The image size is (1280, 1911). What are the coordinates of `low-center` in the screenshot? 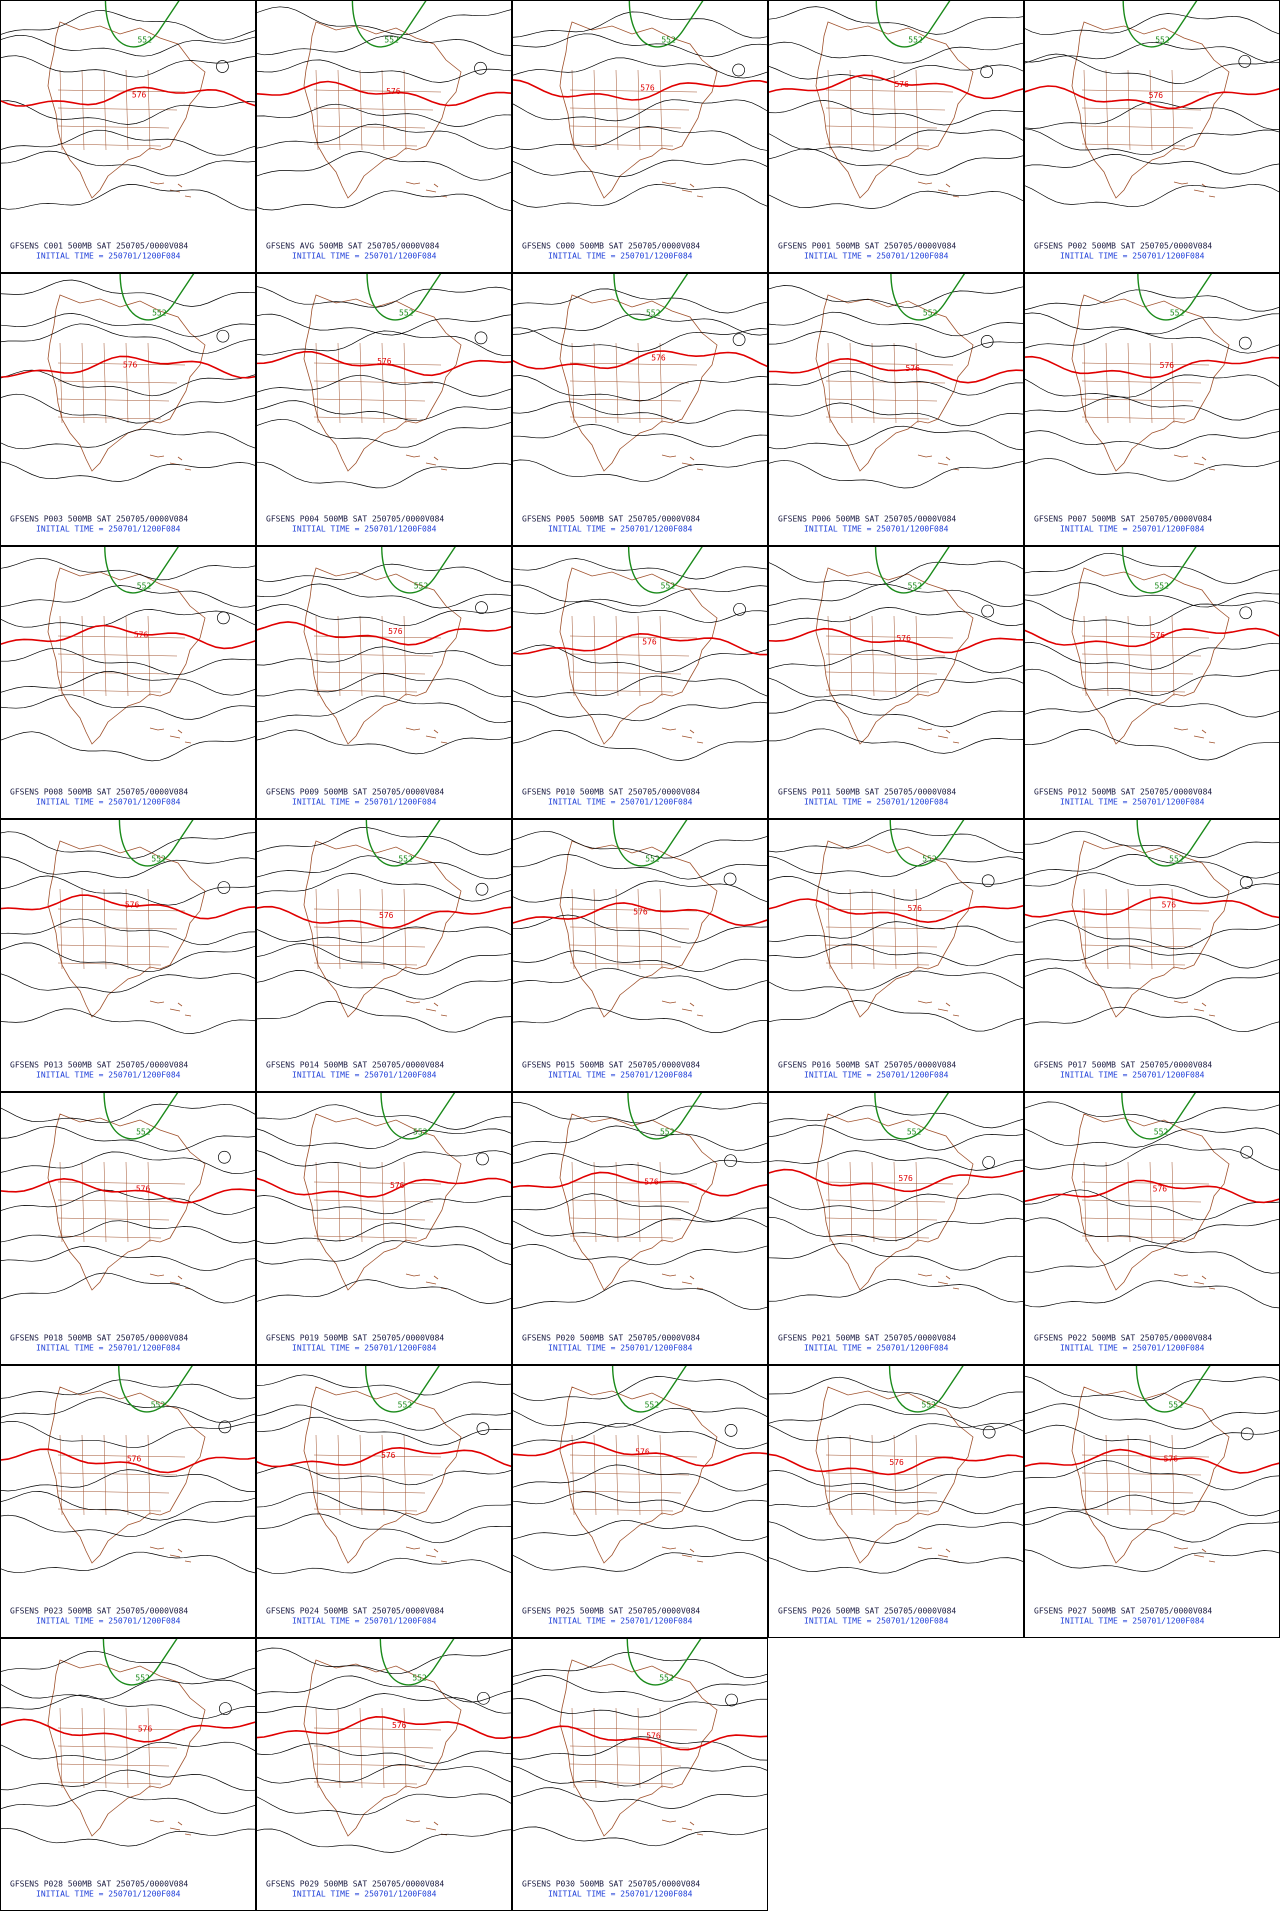 It's located at (989, 1432).